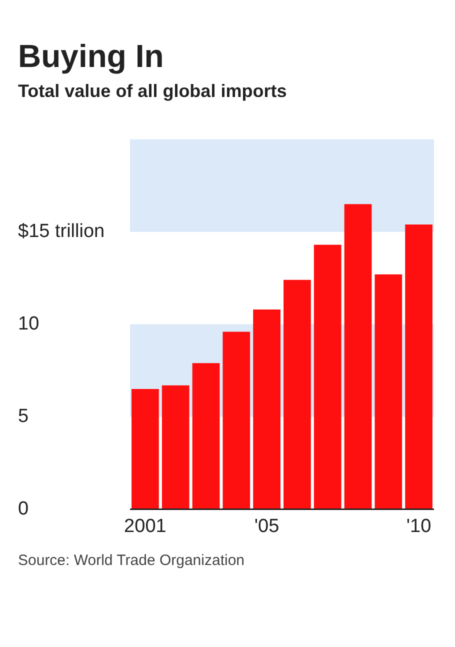 Image resolution: width=455 pixels, height=647 pixels. Describe the element at coordinates (419, 526) in the screenshot. I see `x-tick-label: '10` at that location.